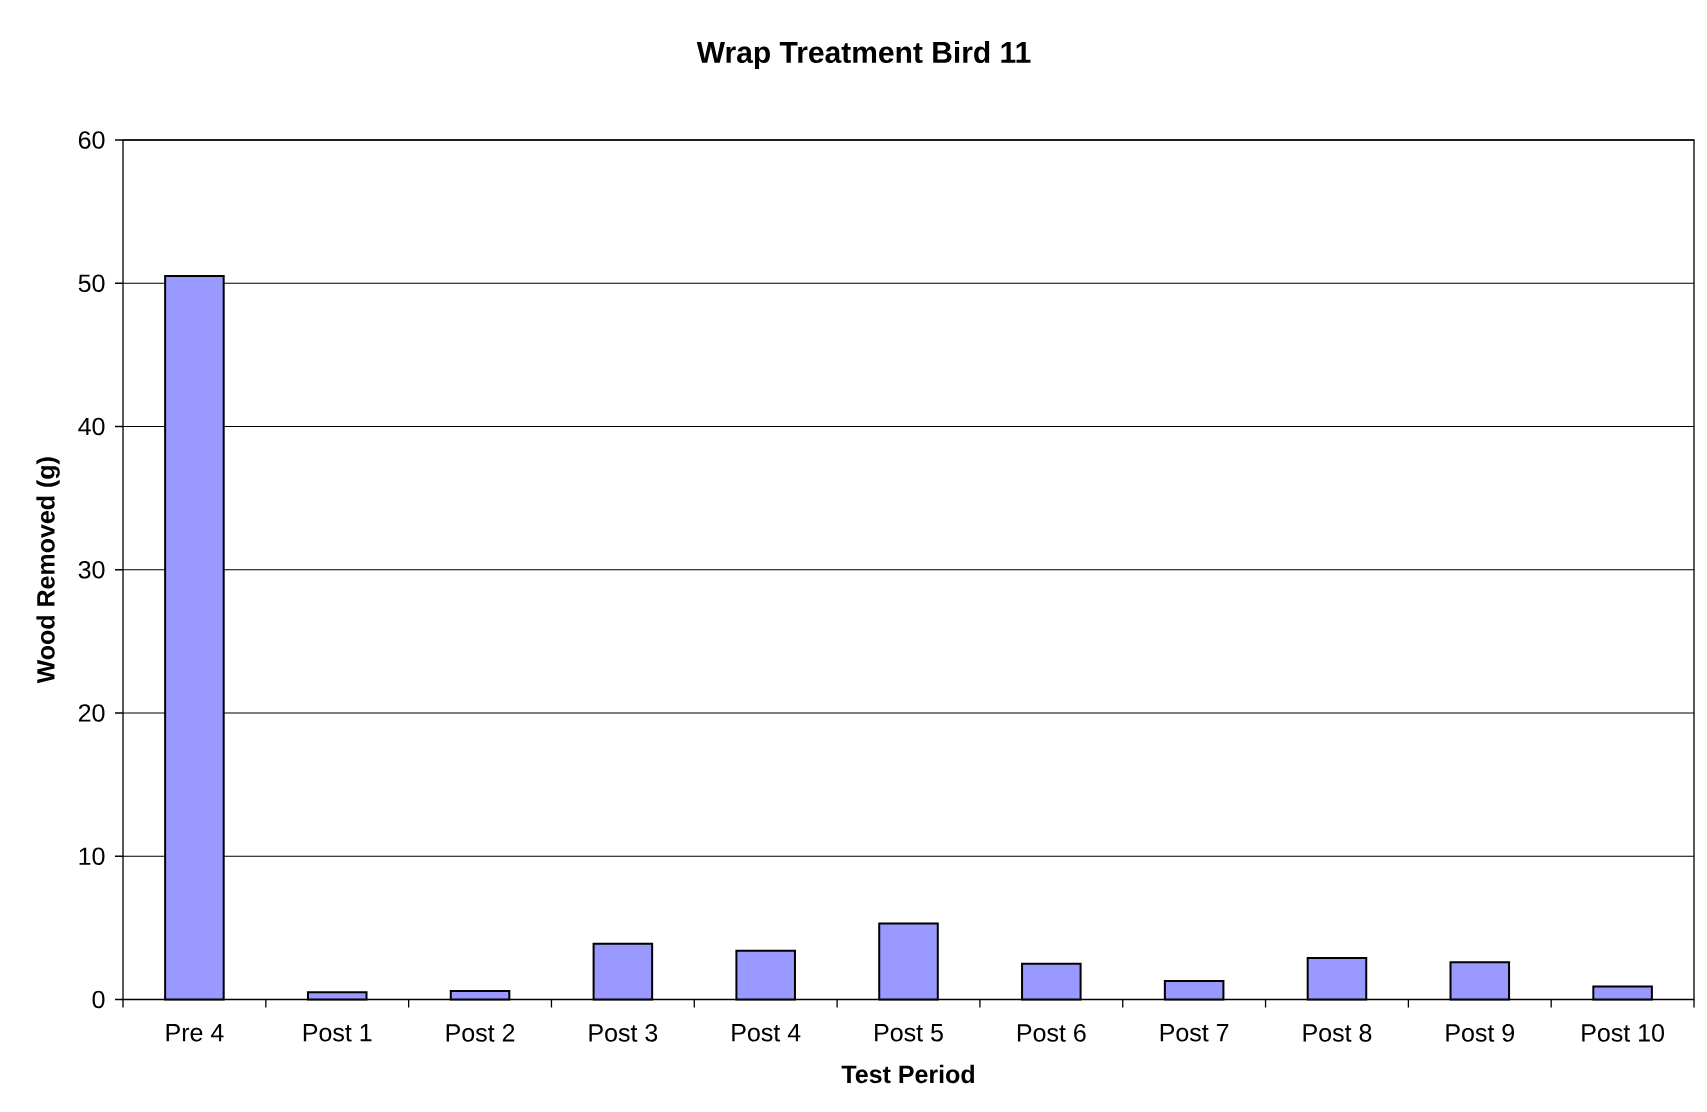  Describe the element at coordinates (91, 426) in the screenshot. I see `y-tick-label: 40` at that location.